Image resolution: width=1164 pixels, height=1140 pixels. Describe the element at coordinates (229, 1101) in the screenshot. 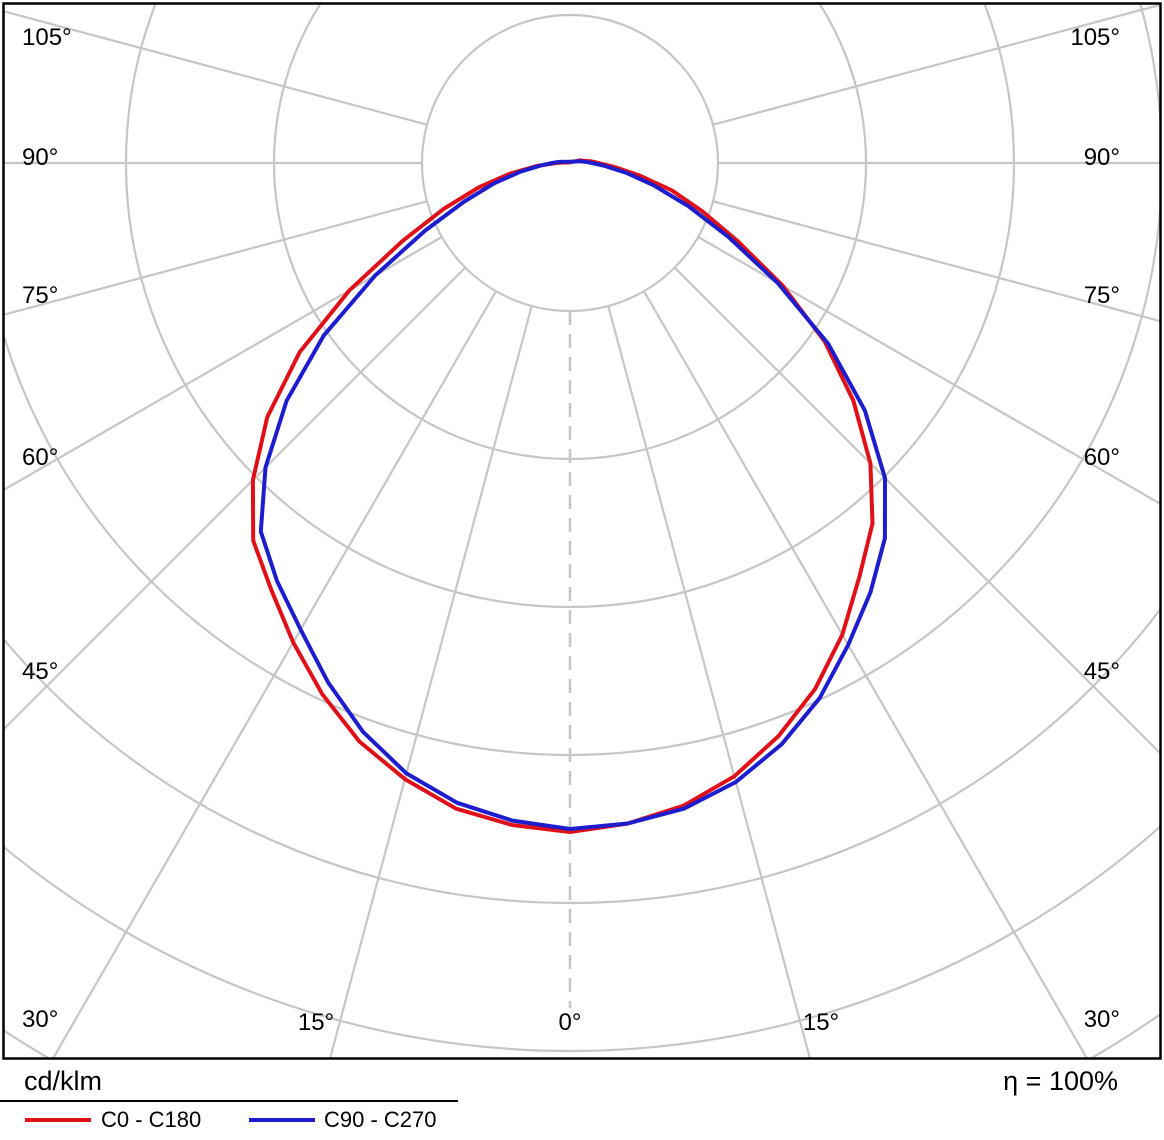

I see `legend-divider` at that location.